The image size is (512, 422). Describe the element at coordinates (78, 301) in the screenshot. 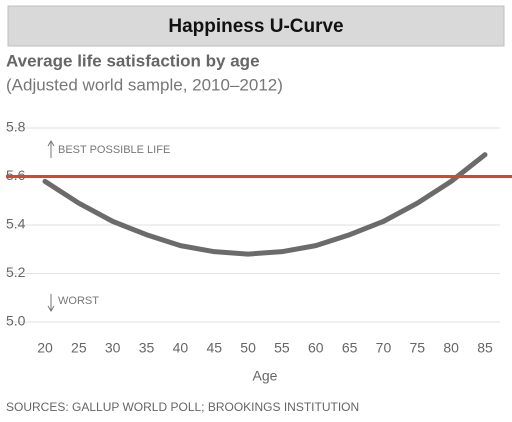

I see `annotation: WORST` at that location.